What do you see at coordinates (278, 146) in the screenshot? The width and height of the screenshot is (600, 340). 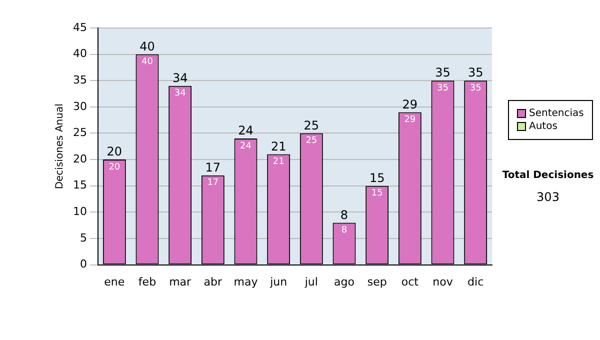 I see `total-label: 21` at bounding box center [278, 146].